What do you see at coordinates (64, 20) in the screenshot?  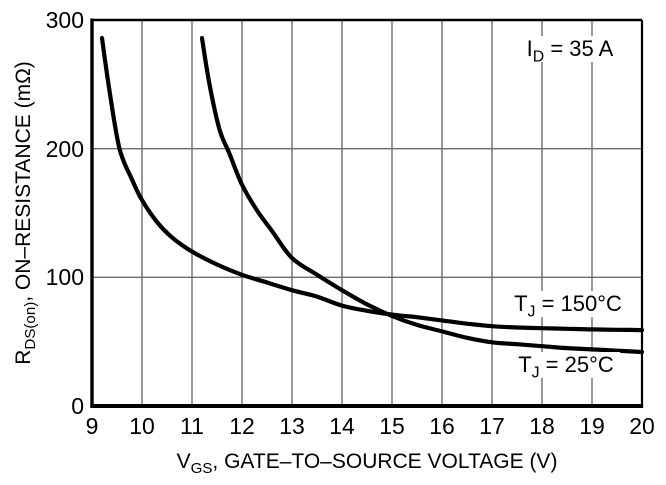 I see `y-tick-label: 300` at bounding box center [64, 20].